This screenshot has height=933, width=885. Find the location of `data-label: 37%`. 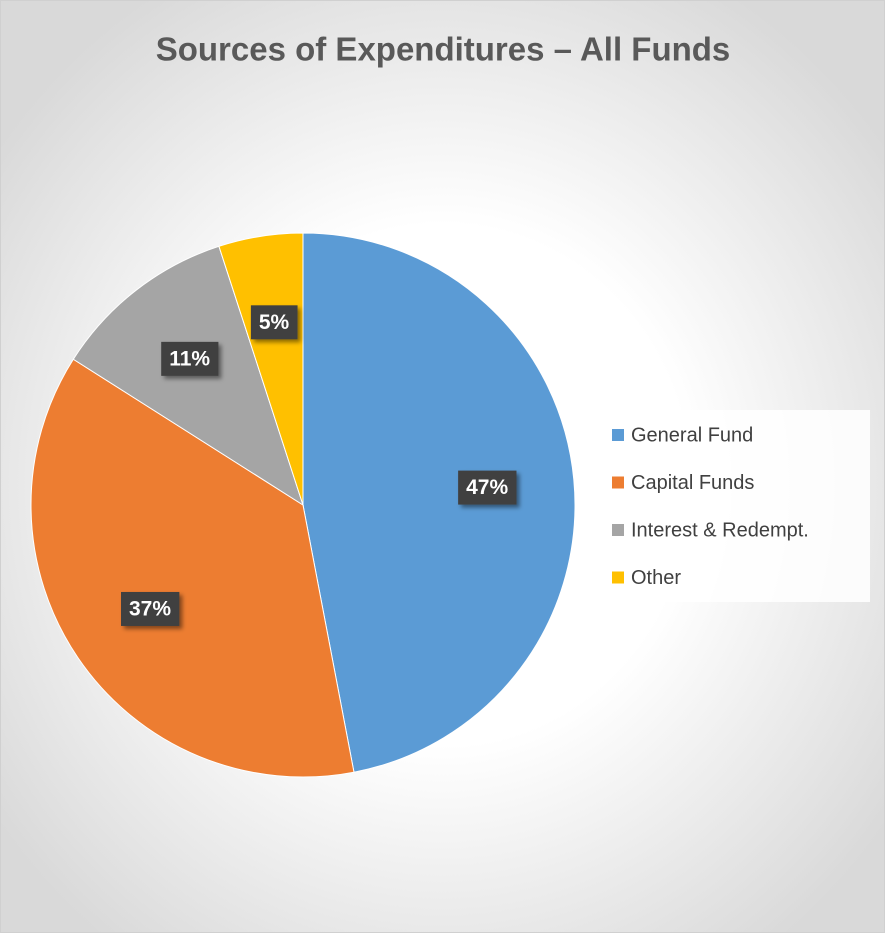

data-label: 37% is located at coordinates (150, 609).